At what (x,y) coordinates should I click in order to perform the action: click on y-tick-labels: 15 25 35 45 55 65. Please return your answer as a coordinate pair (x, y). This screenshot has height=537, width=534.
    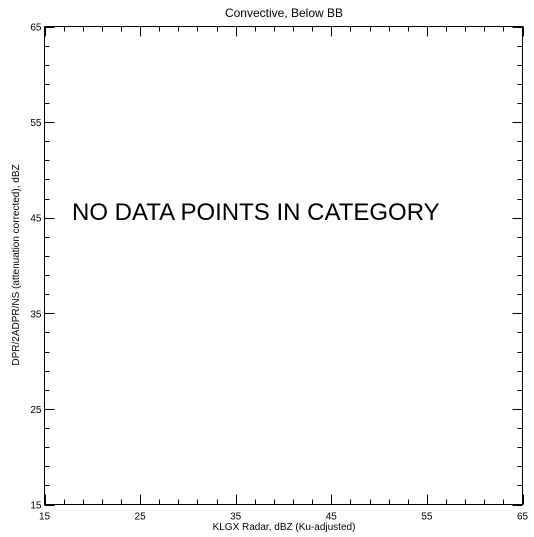
    Looking at the image, I should click on (36, 267).